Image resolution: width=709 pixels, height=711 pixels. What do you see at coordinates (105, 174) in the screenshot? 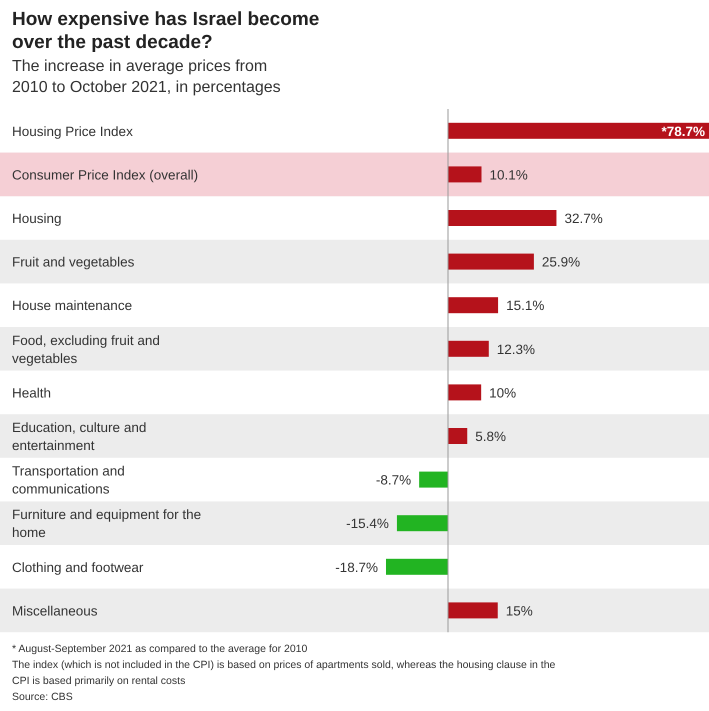
I see `y-tick-label: Consumer Price Index (overall)` at bounding box center [105, 174].